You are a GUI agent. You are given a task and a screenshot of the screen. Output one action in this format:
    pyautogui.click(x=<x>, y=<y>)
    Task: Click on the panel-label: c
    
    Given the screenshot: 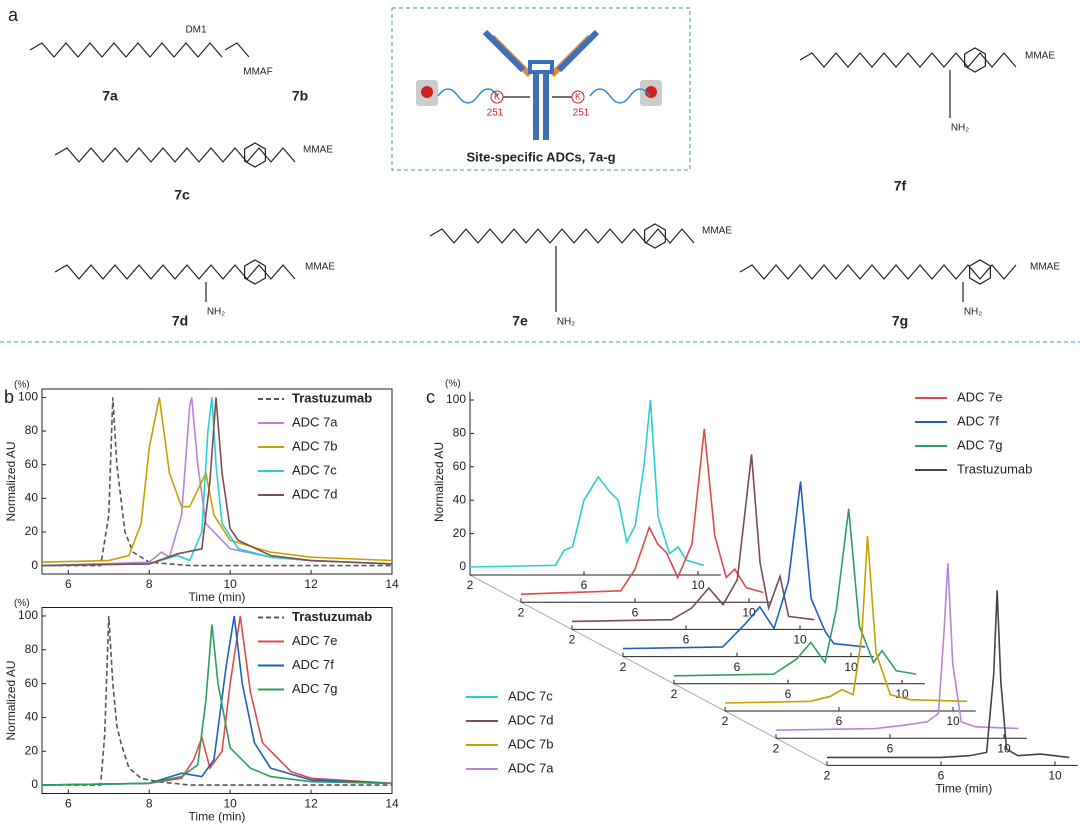 What is the action you would take?
    pyautogui.click(x=430, y=397)
    